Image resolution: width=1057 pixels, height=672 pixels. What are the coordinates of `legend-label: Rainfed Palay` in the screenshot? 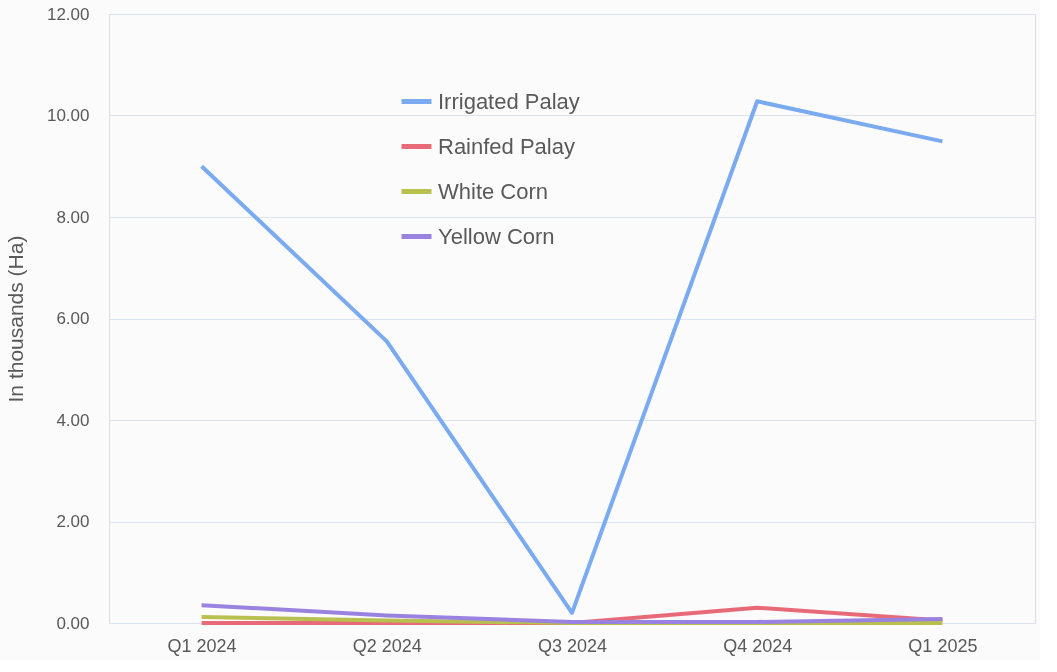 It's located at (506, 146).